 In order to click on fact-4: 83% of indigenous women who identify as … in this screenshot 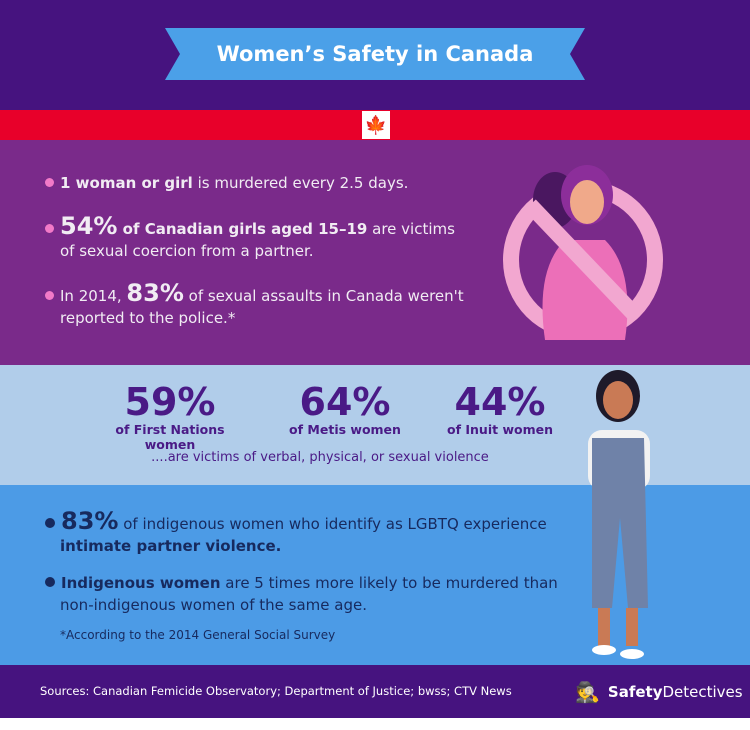, I will do `click(296, 533)`.